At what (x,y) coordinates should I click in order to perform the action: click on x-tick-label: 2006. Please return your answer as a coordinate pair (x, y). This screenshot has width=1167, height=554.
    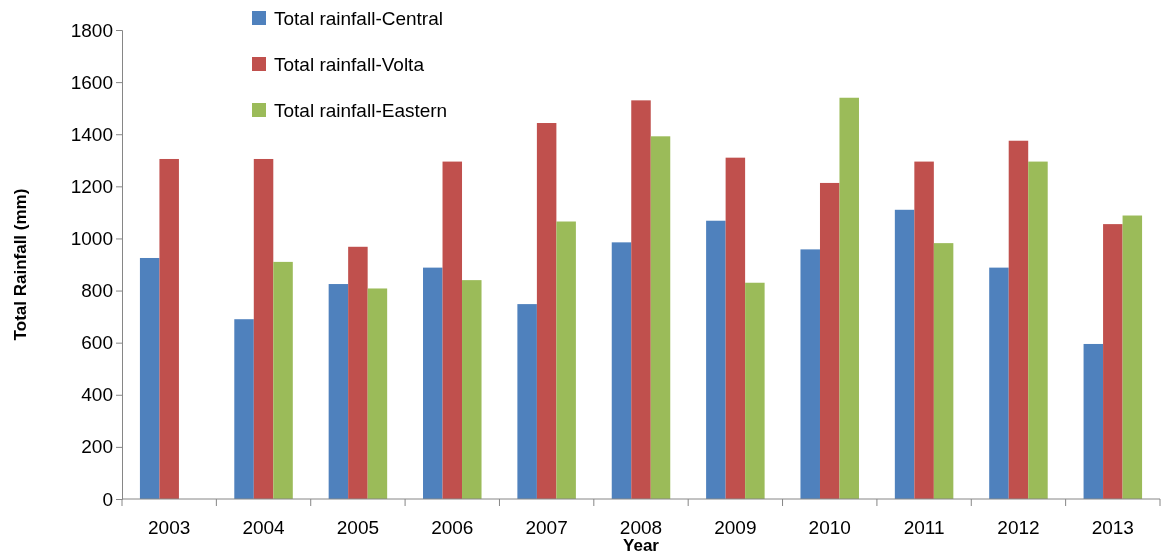
    Looking at the image, I should click on (452, 527).